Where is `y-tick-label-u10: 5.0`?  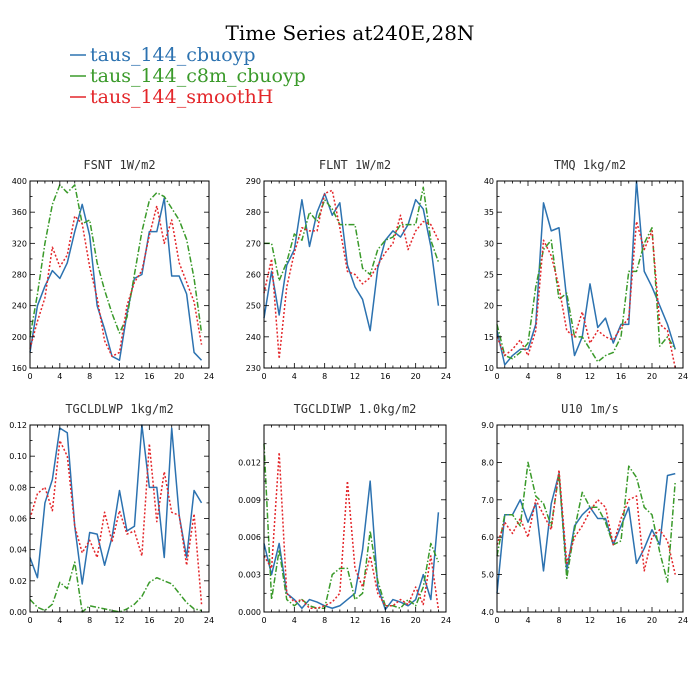 y-tick-label-u10: 5.0 is located at coordinates (487, 575).